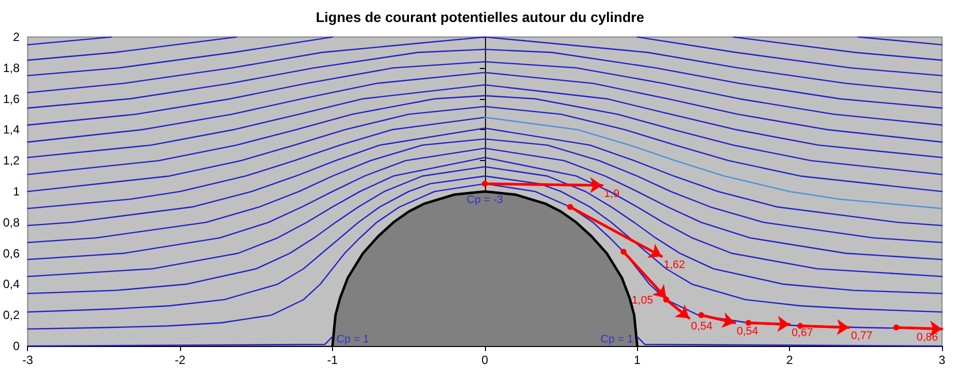 This screenshot has height=386, width=960. I want to click on y-tick-label: 0,4, so click(11, 284).